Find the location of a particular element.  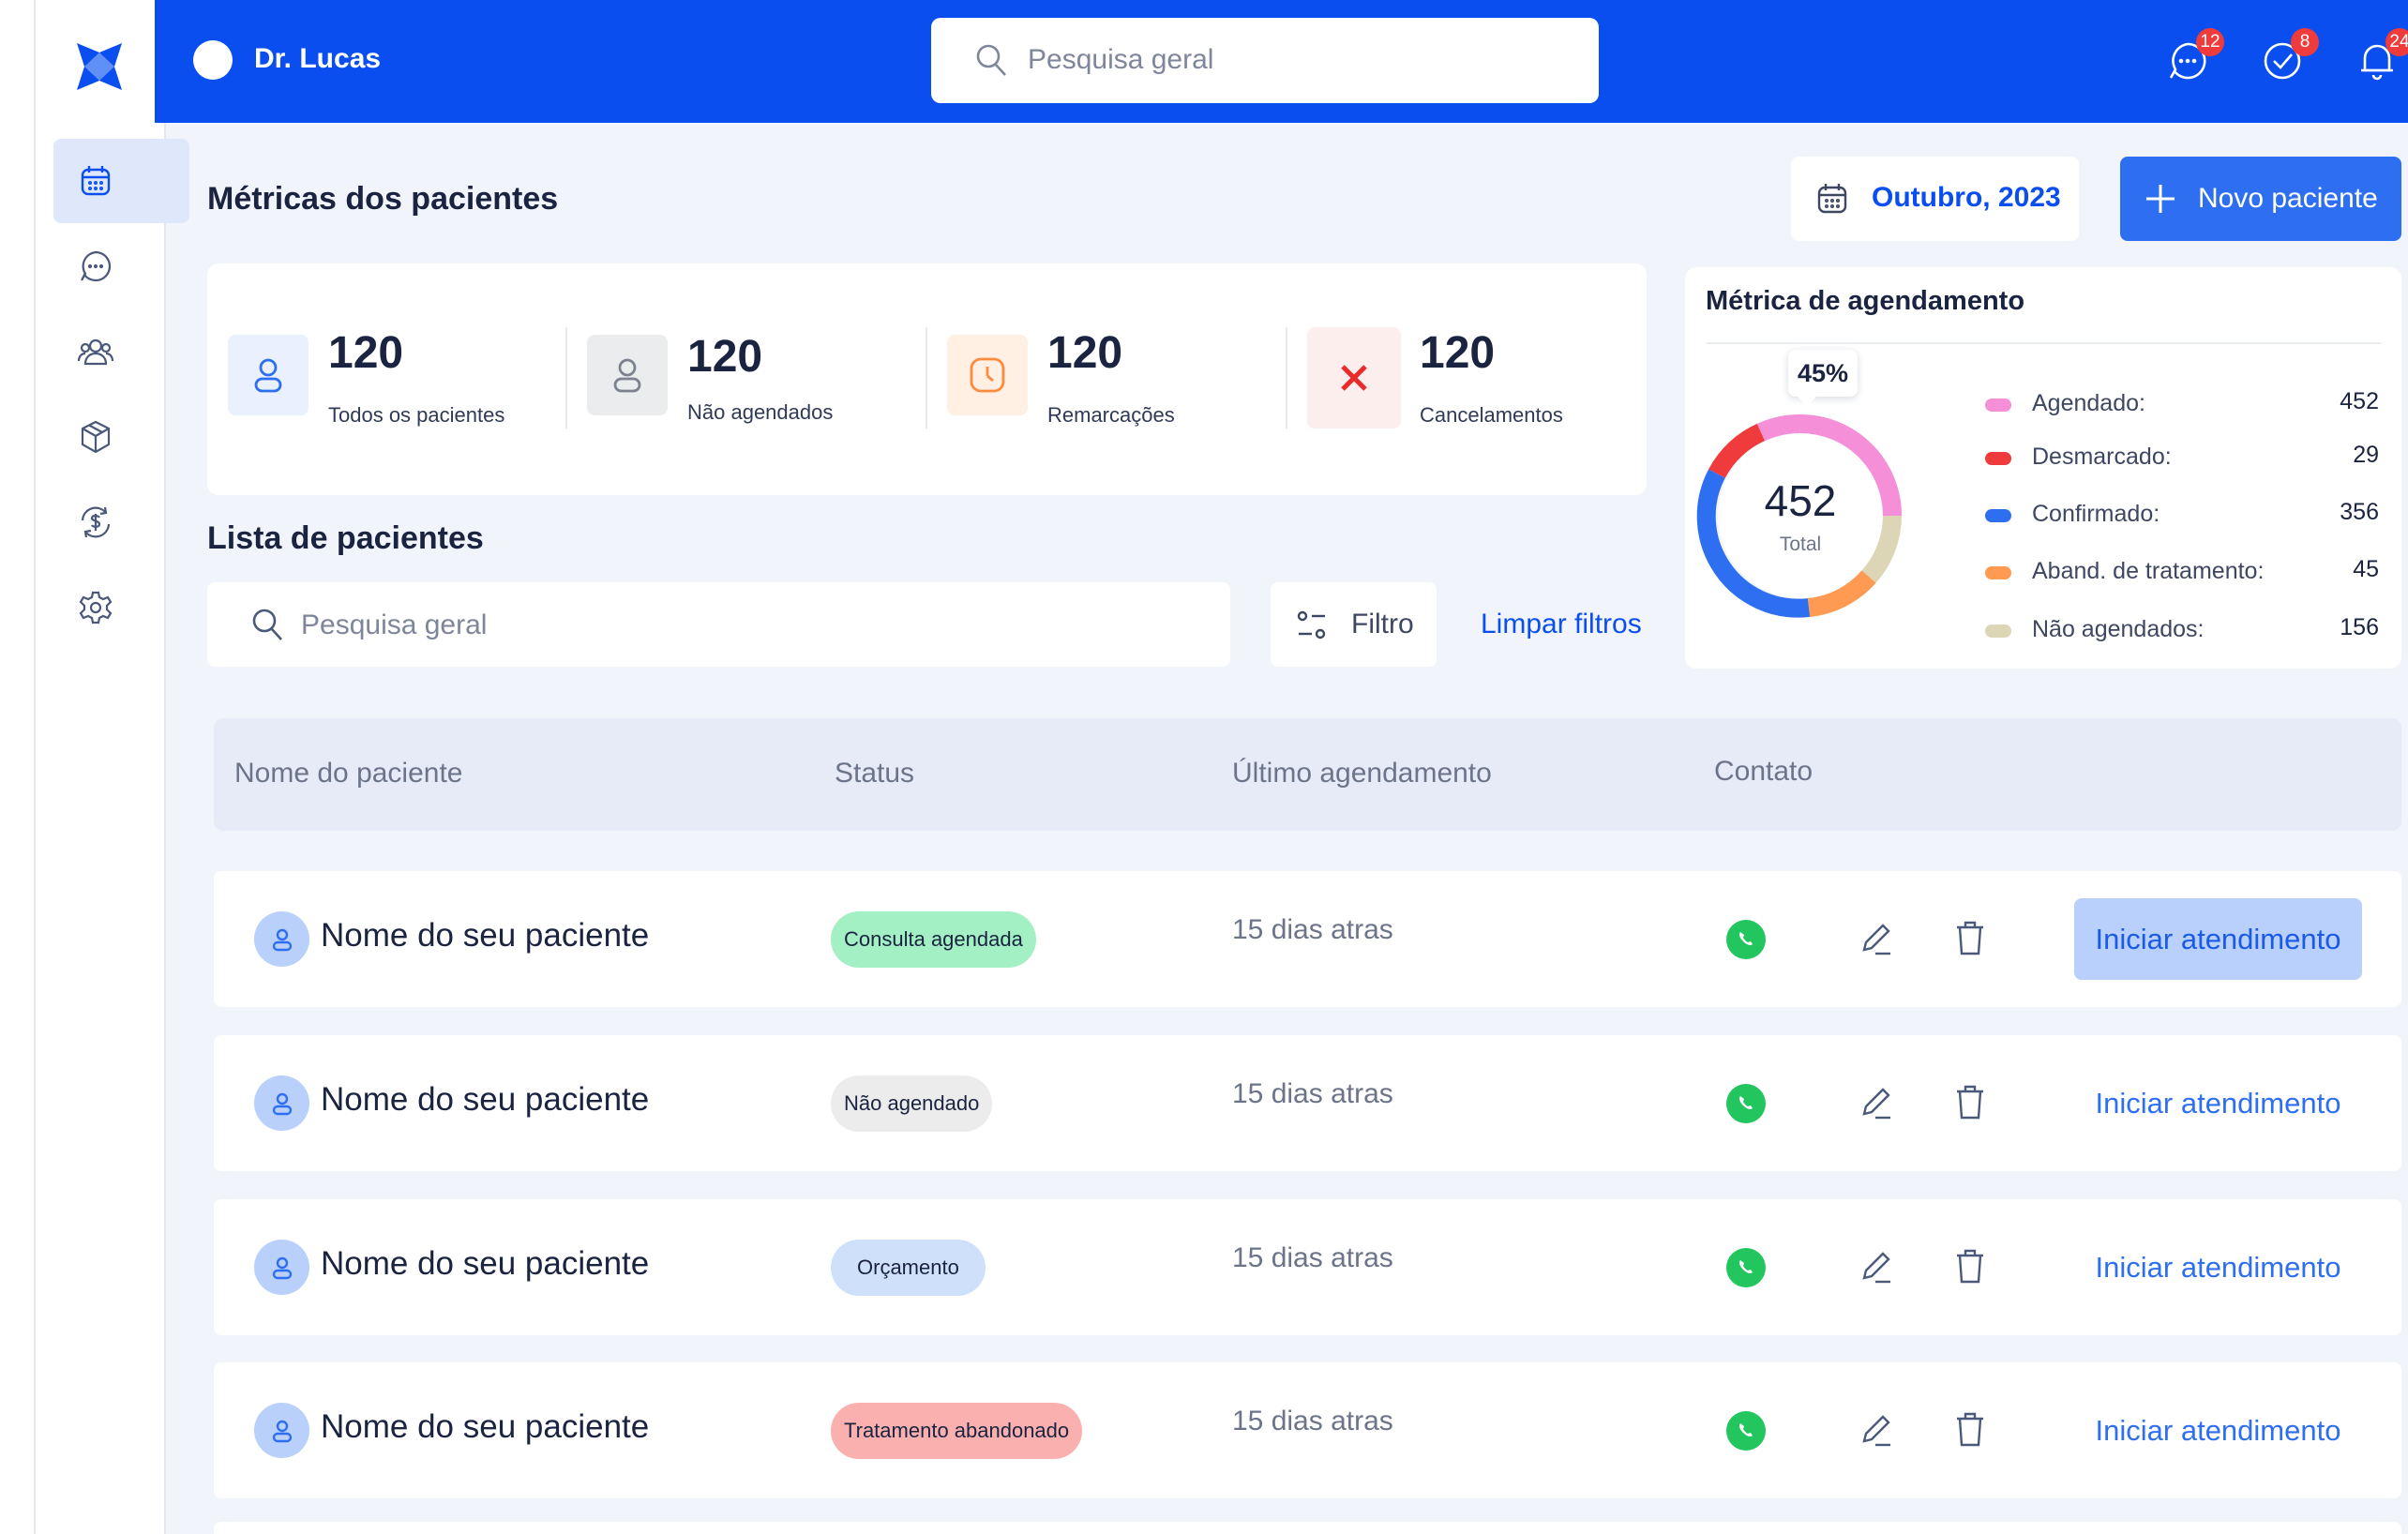

legend-label: Não agendados: is located at coordinates (2118, 629).